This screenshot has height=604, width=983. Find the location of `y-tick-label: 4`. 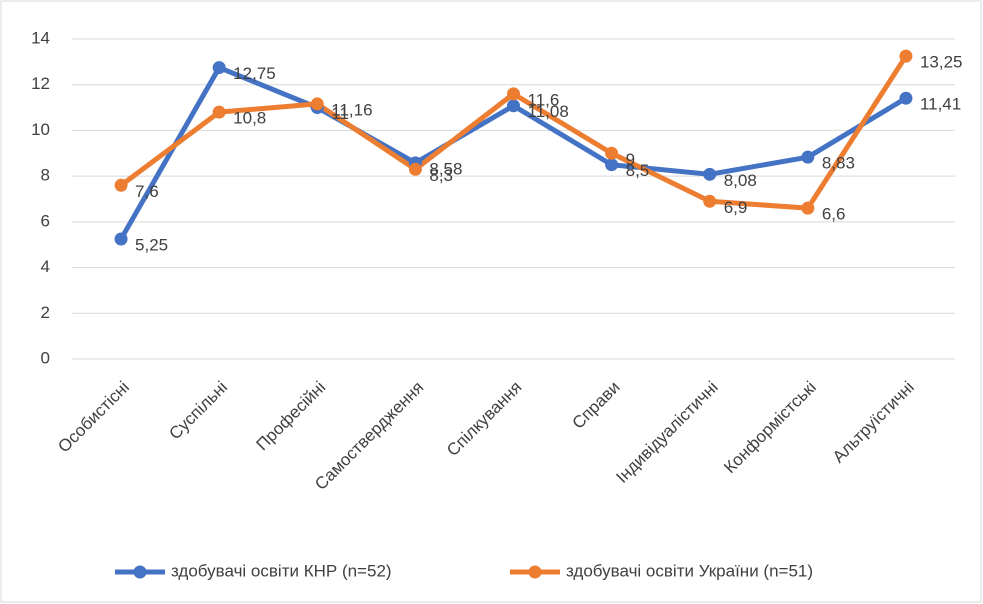

y-tick-label: 4 is located at coordinates (45, 266).